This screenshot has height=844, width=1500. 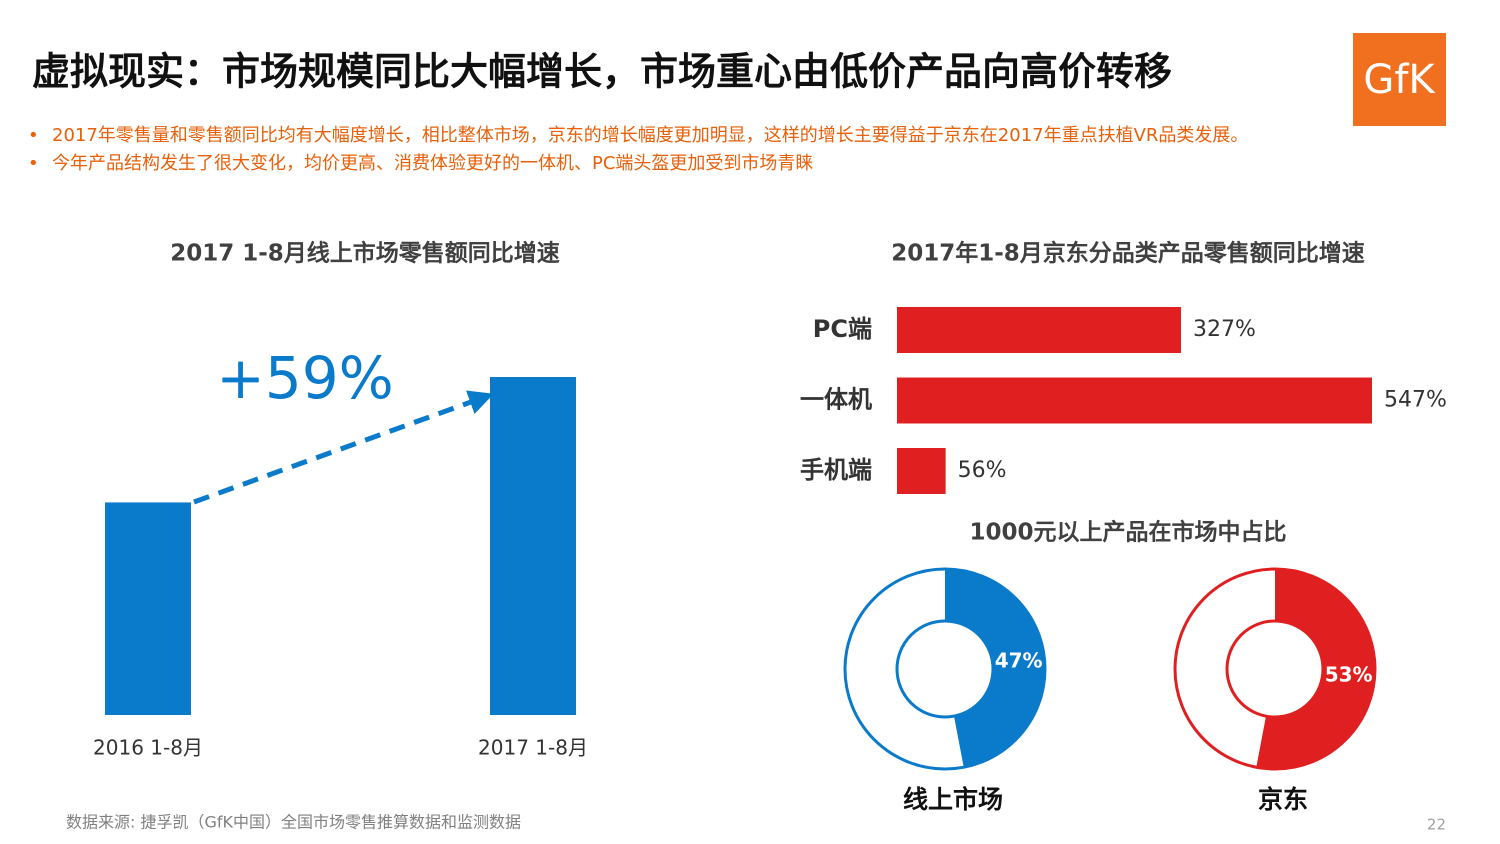 I want to click on growth-arrow, so click(x=343, y=447).